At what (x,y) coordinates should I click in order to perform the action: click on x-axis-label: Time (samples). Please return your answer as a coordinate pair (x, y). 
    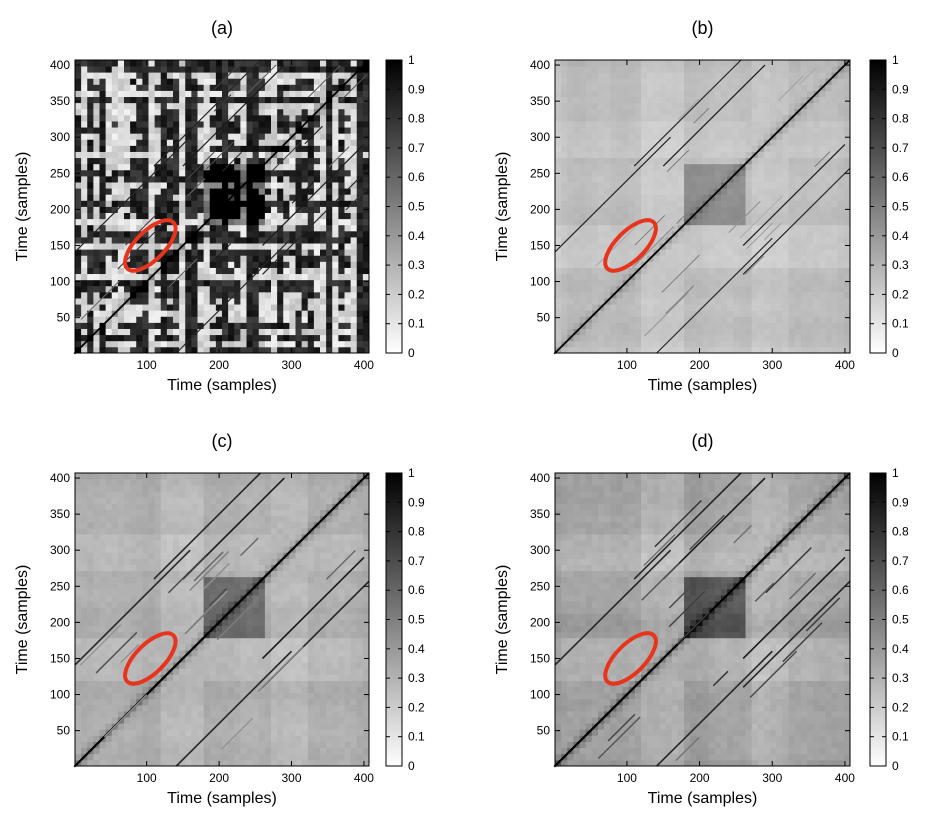
    Looking at the image, I should click on (222, 385).